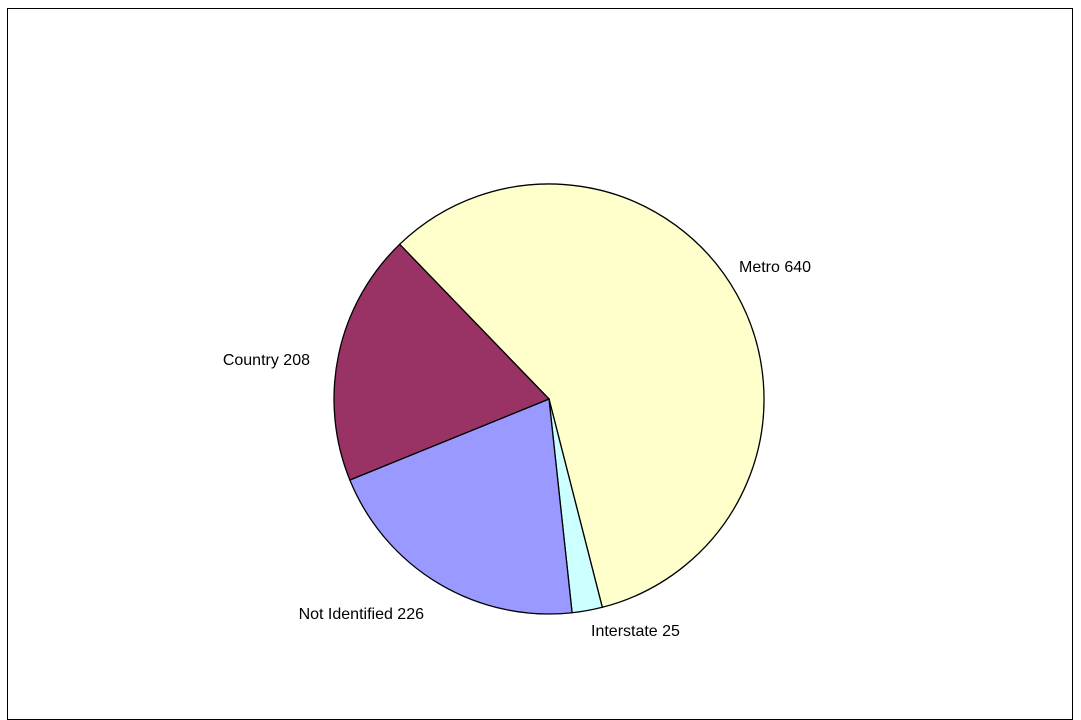 This screenshot has width=1081, height=720. Describe the element at coordinates (362, 614) in the screenshot. I see `slice-label-not-identified: Not Identified 226` at that location.